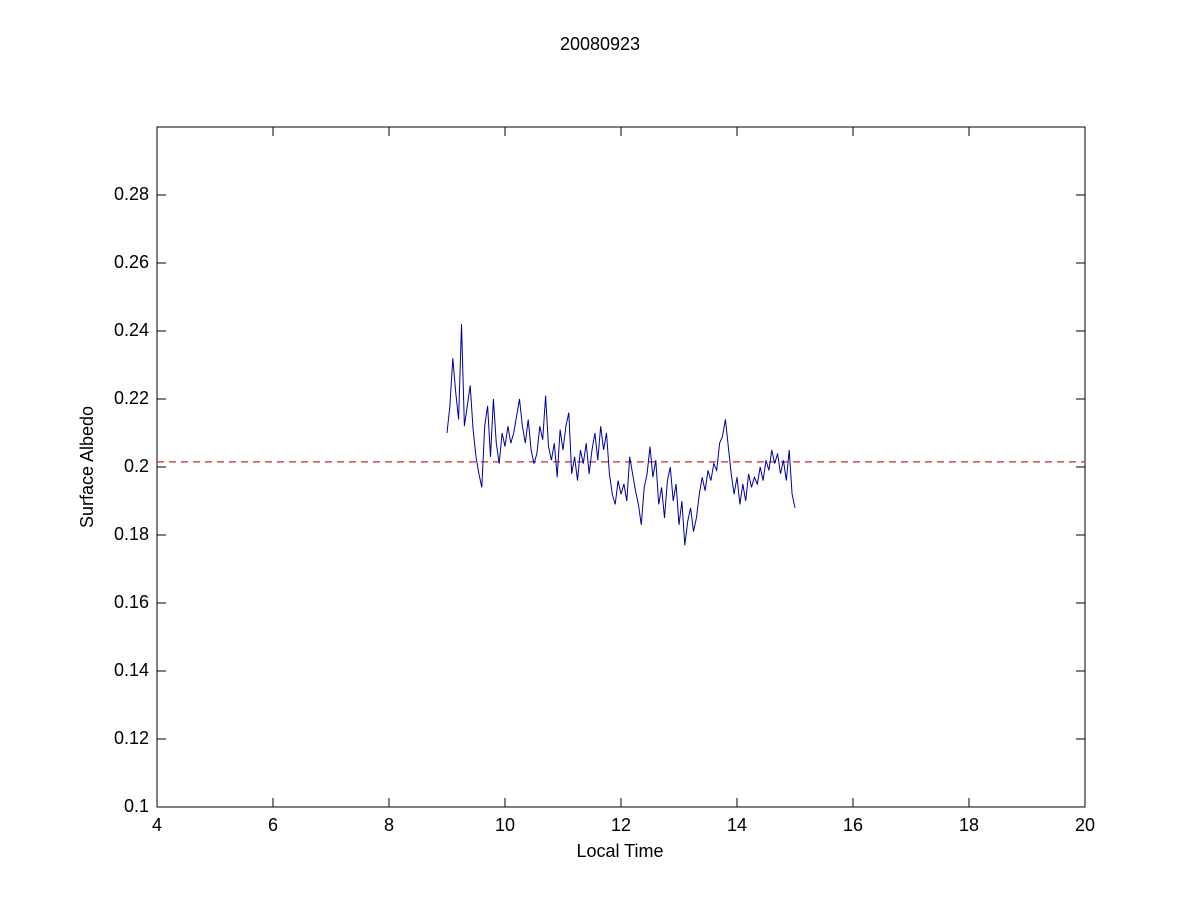  What do you see at coordinates (737, 825) in the screenshot?
I see `x-tick-label: 14` at bounding box center [737, 825].